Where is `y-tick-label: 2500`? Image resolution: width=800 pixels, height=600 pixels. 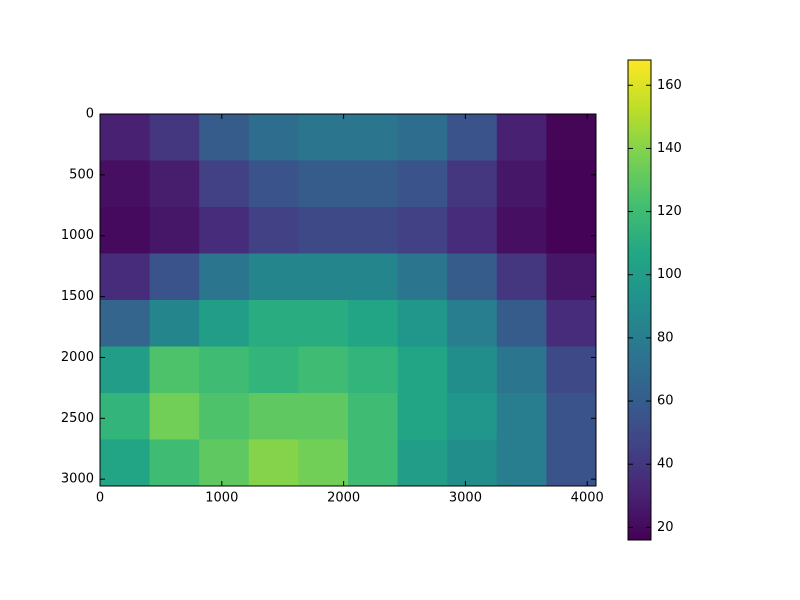 y-tick-label: 2500 is located at coordinates (77, 418).